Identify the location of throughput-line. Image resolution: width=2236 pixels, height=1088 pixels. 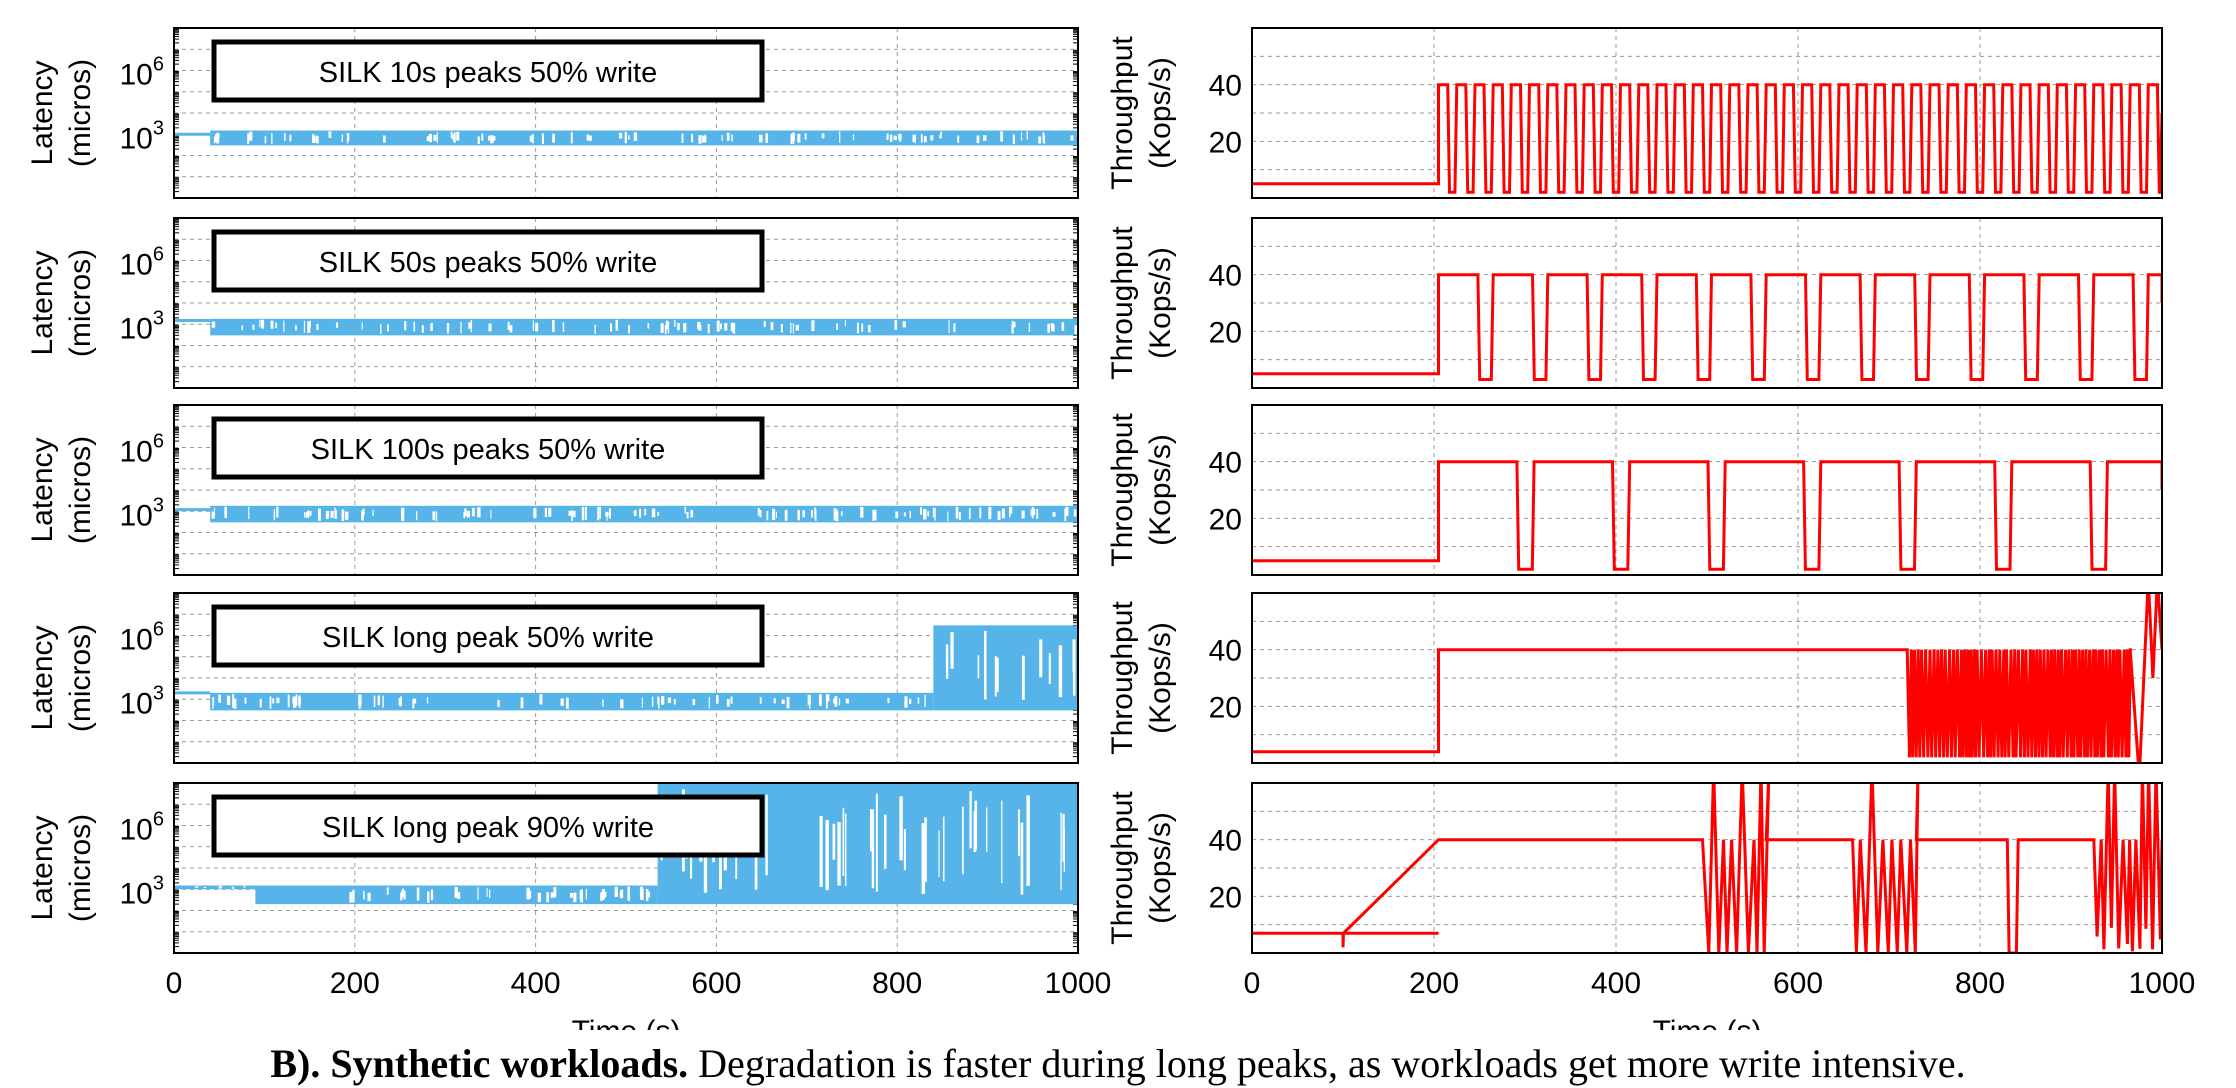
(1707, 515).